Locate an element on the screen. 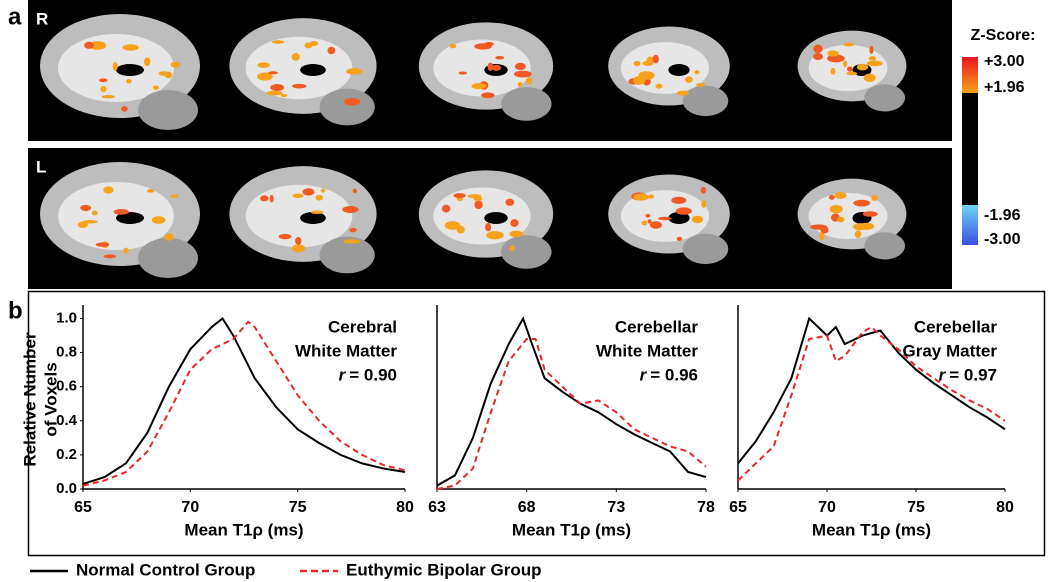 This screenshot has height=582, width=1050. y-axis-label: of Voxels is located at coordinates (50, 399).